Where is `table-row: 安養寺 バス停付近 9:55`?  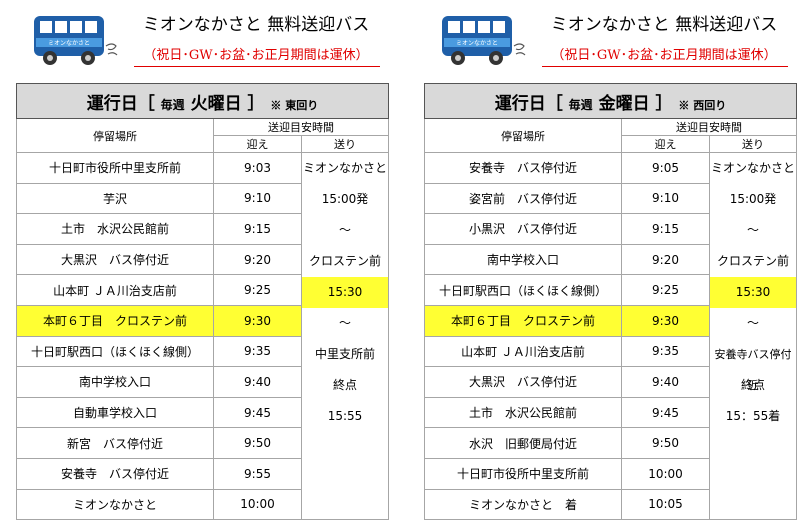
table-row: 安養寺 バス停付近 9:55 is located at coordinates (202, 473).